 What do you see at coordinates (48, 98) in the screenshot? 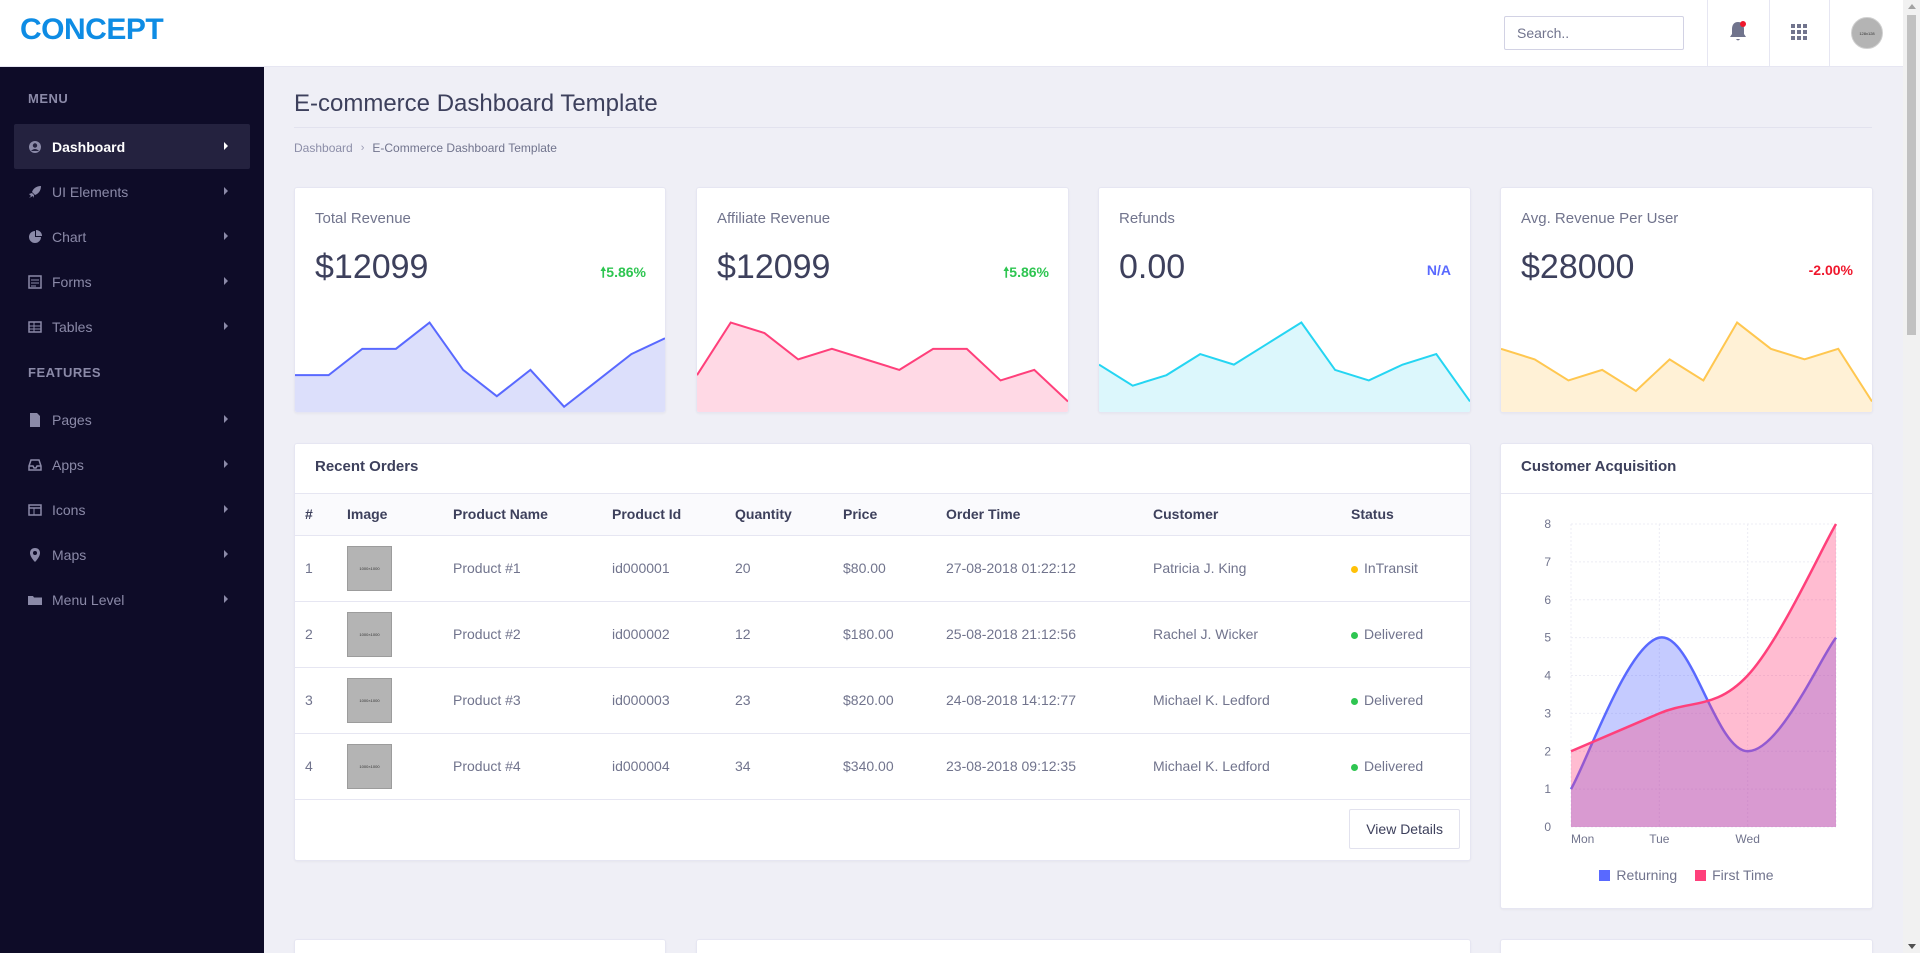
I see `sidebar-section-title: MENU` at bounding box center [48, 98].